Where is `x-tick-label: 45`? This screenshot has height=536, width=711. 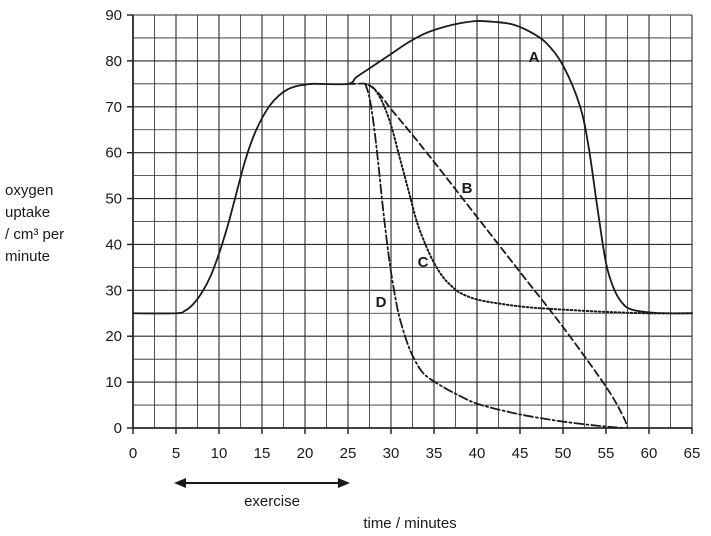 x-tick-label: 45 is located at coordinates (520, 453).